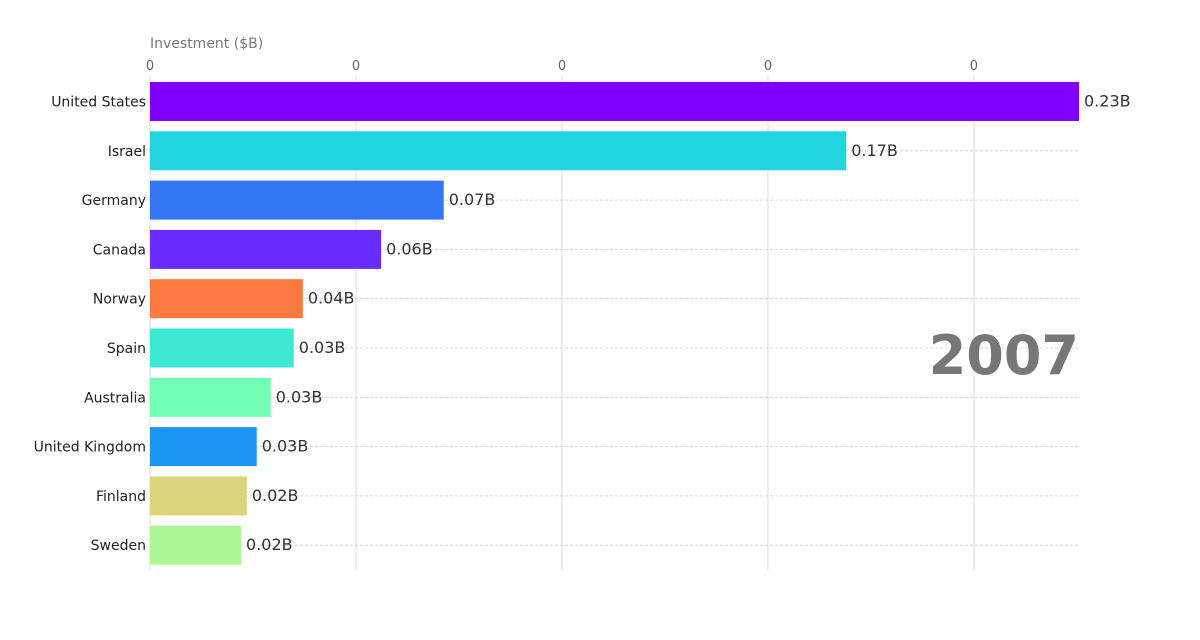 This screenshot has width=1200, height=640. Describe the element at coordinates (1107, 101) in the screenshot. I see `value-label: 0.23B` at that location.